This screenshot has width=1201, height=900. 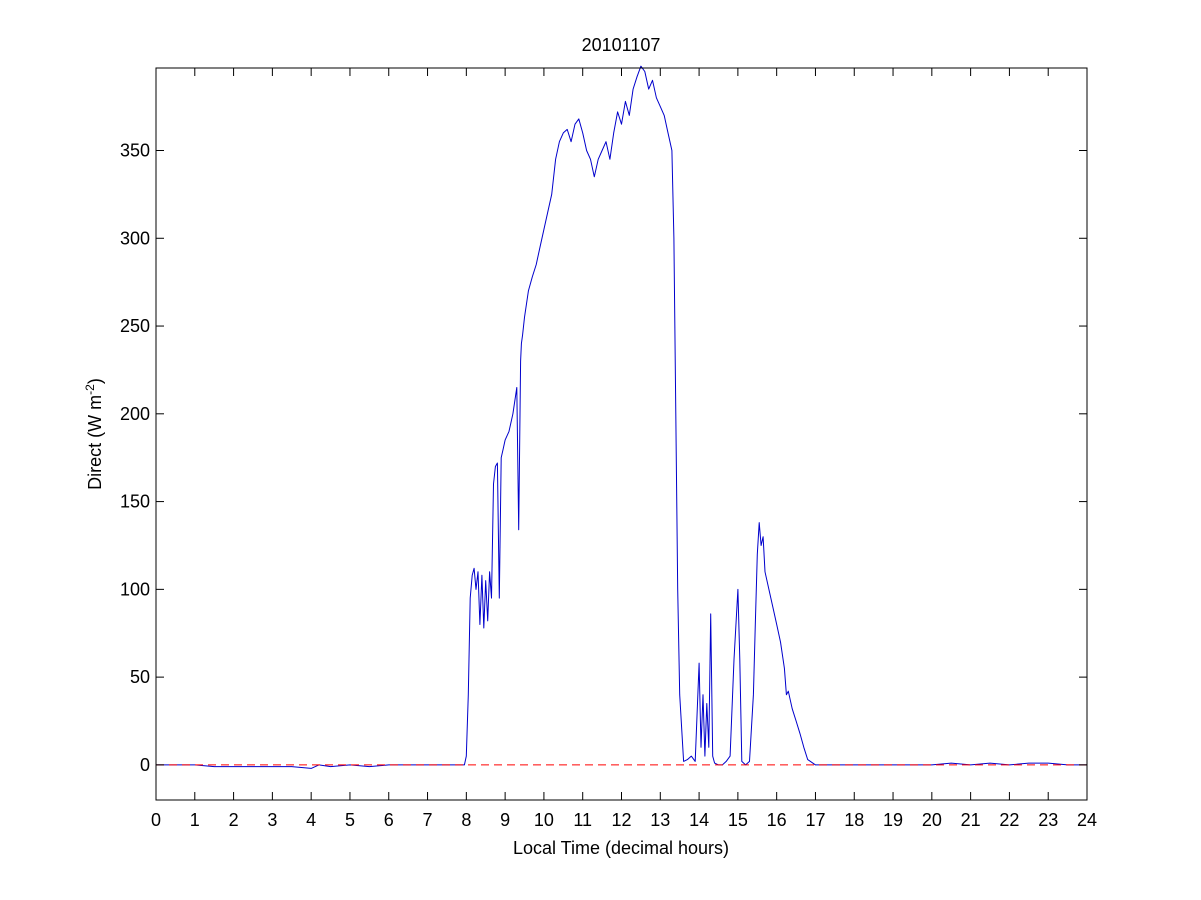 I want to click on x-tick-label: 24, so click(x=1087, y=820).